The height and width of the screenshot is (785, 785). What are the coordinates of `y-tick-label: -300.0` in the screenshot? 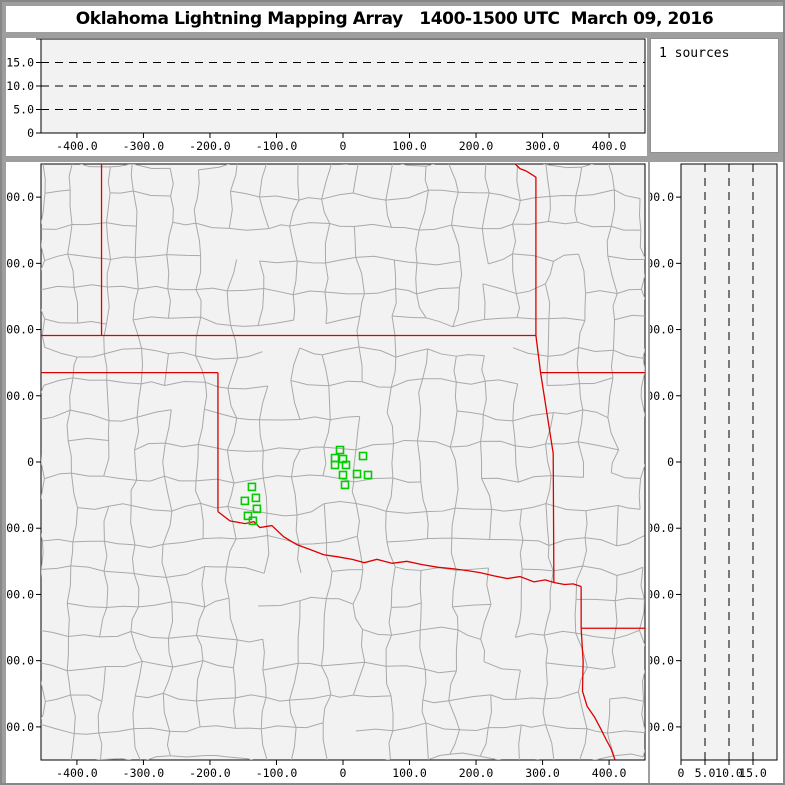 It's located at (662, 661).